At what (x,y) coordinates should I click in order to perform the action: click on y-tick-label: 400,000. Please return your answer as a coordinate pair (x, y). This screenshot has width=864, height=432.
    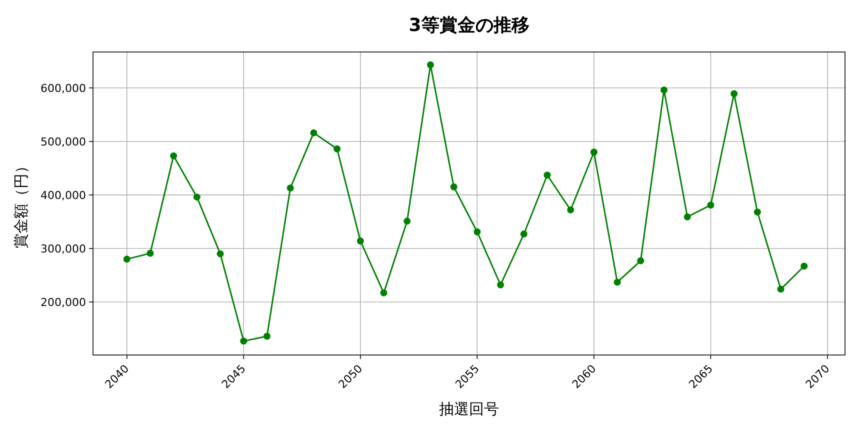
    Looking at the image, I should click on (63, 195).